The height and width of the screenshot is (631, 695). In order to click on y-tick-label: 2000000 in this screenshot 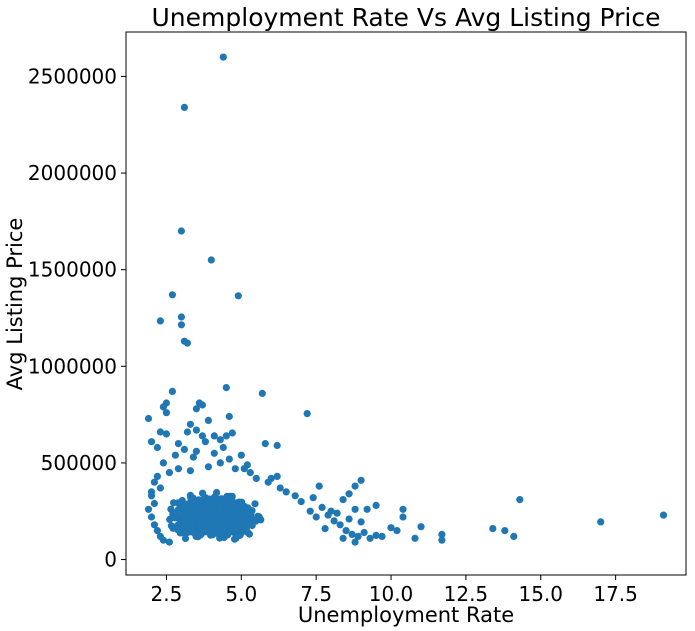, I will do `click(72, 173)`.